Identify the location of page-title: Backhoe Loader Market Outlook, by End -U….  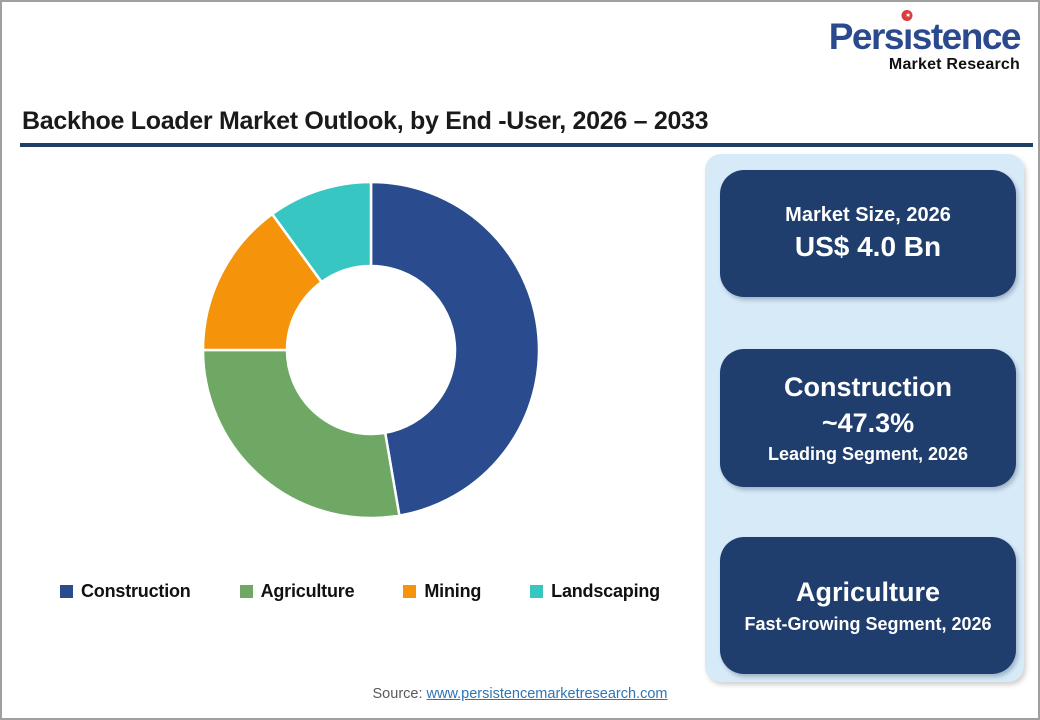
(365, 121).